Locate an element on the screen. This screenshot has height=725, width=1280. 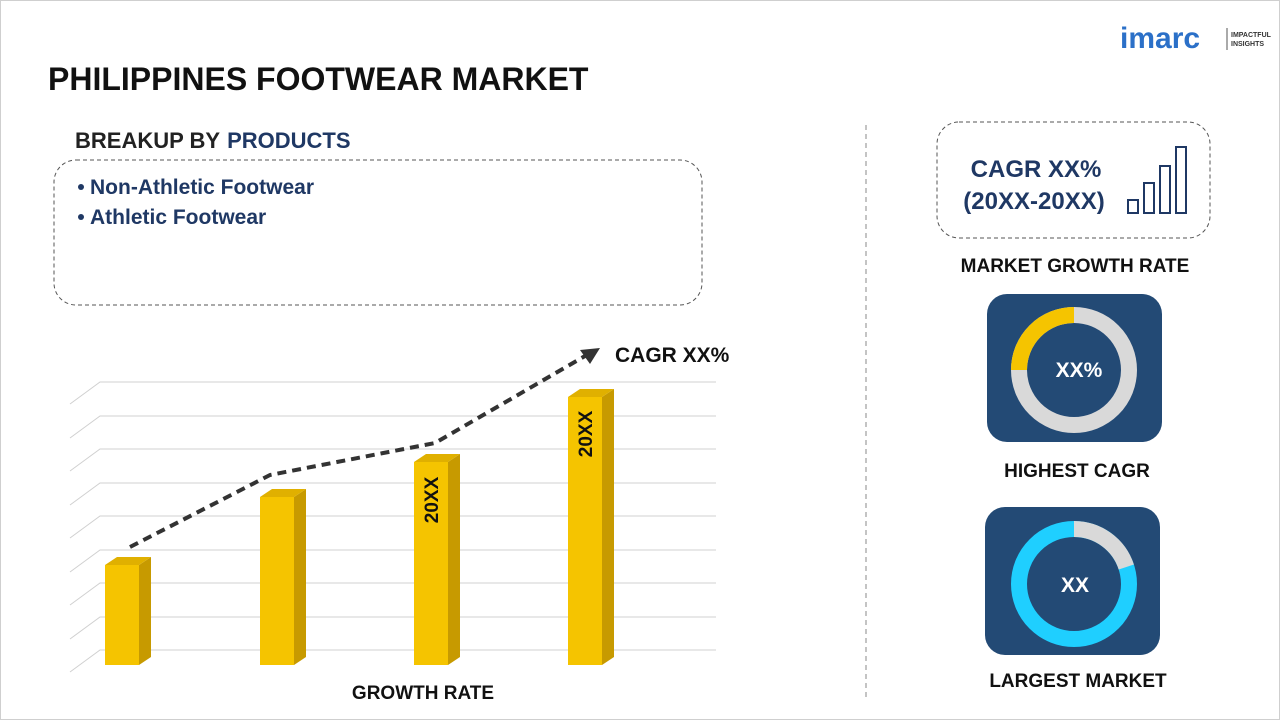
logo-tagline: INSIGHTS is located at coordinates (1247, 44).